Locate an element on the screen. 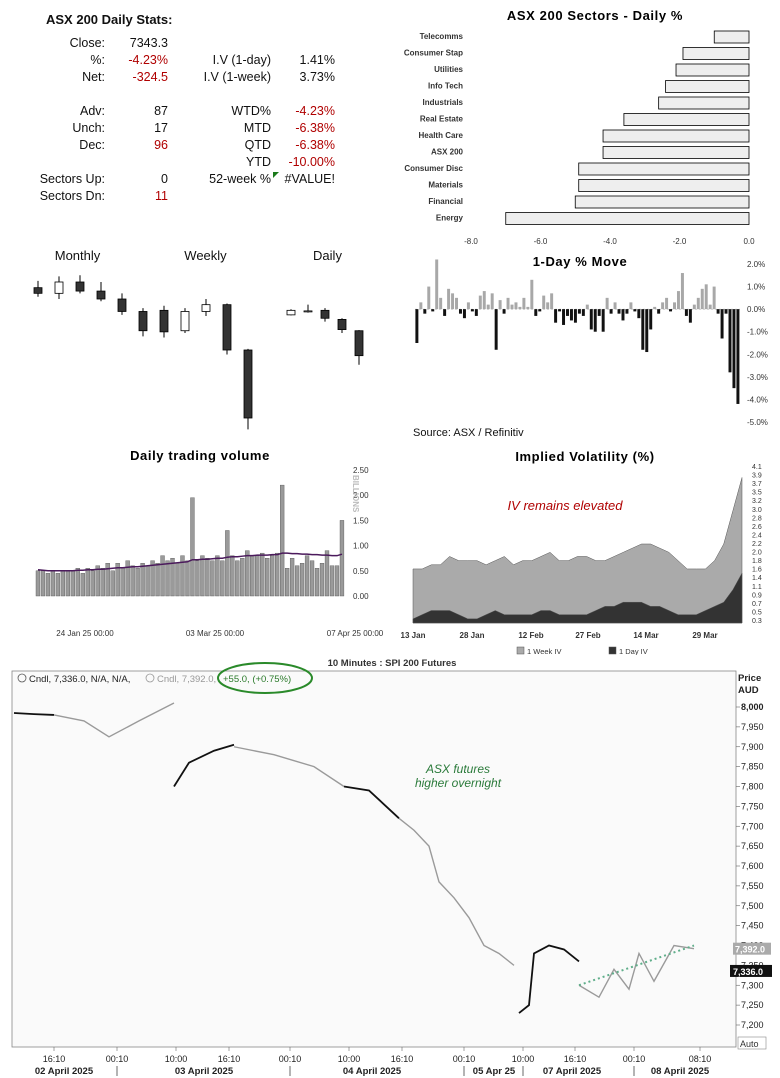  stat-label: Close: is located at coordinates (87, 43).